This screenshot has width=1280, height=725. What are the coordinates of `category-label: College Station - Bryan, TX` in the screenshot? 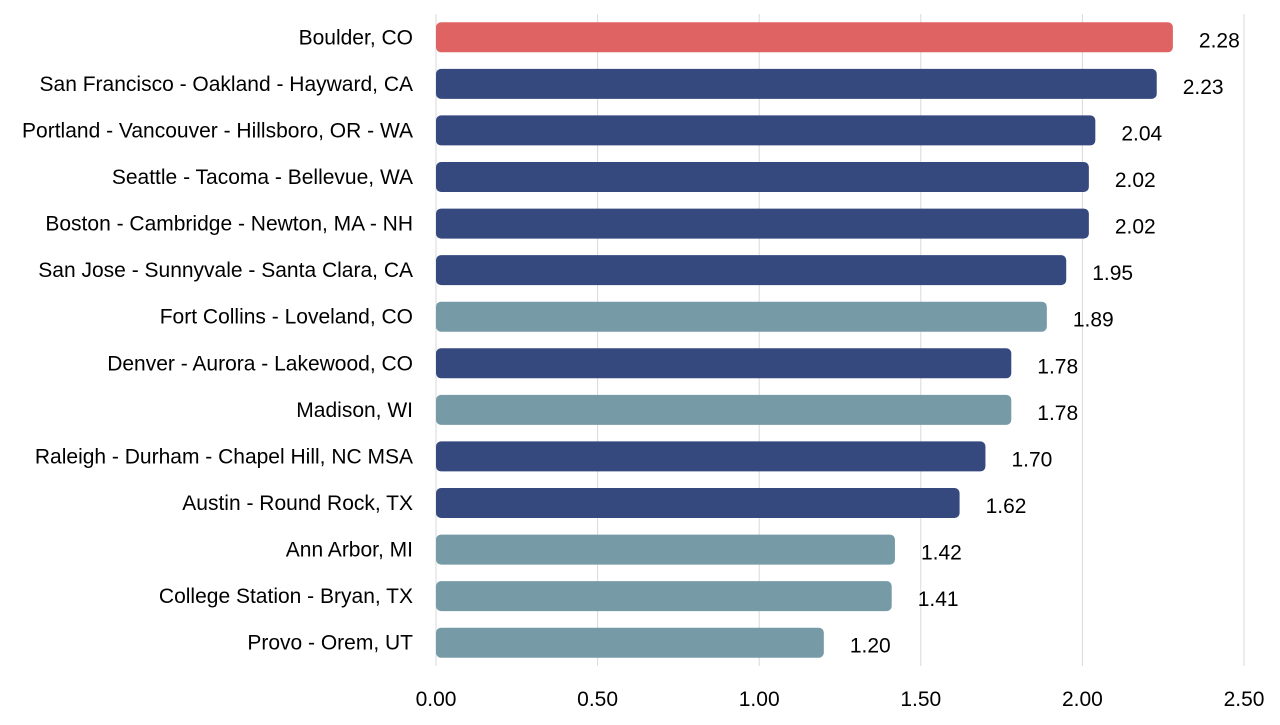 It's located at (286, 596).